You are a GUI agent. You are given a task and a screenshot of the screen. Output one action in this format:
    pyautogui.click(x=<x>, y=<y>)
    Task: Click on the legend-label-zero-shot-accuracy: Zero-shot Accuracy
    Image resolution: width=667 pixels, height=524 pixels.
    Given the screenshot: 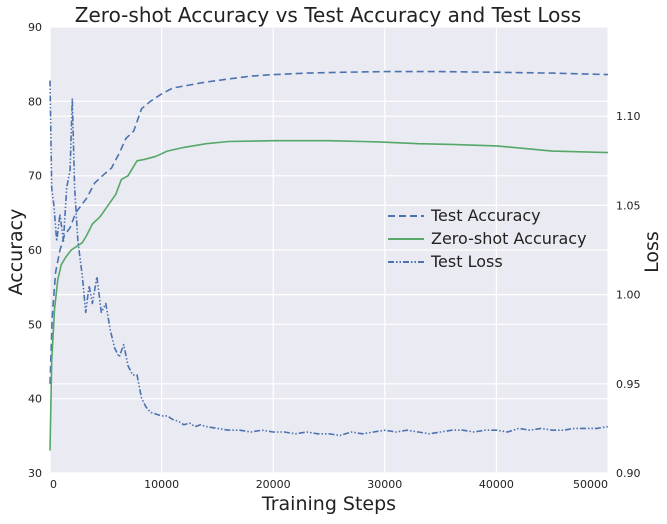 What is the action you would take?
    pyautogui.click(x=509, y=238)
    